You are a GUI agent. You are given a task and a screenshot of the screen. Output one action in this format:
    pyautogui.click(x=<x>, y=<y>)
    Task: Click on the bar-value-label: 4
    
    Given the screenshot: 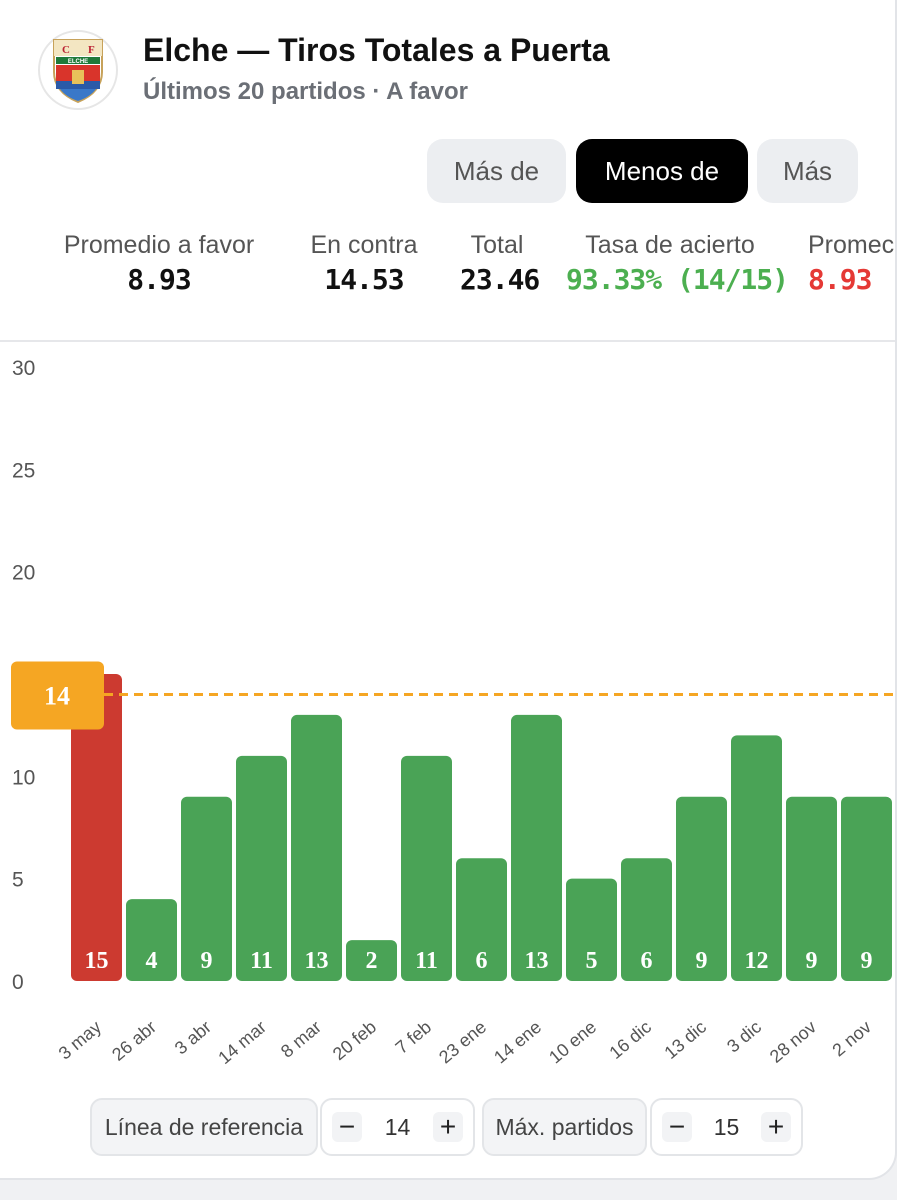 What is the action you would take?
    pyautogui.click(x=152, y=961)
    